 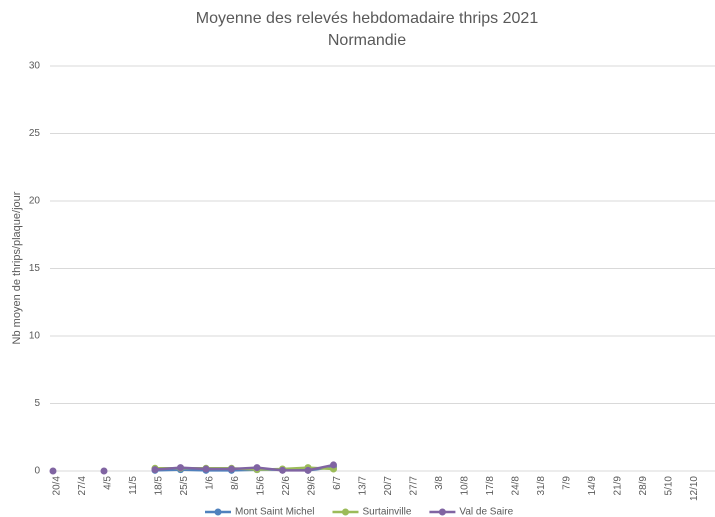 What do you see at coordinates (414, 486) in the screenshot?
I see `x-tick-label: 27/7` at bounding box center [414, 486].